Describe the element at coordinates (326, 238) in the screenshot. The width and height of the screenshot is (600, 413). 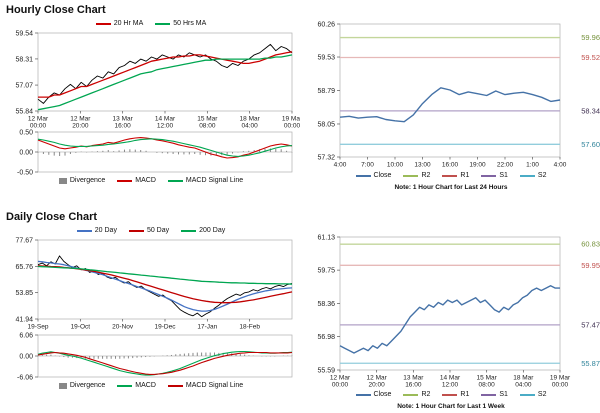
I see `y-tick-label: 61.13` at that location.